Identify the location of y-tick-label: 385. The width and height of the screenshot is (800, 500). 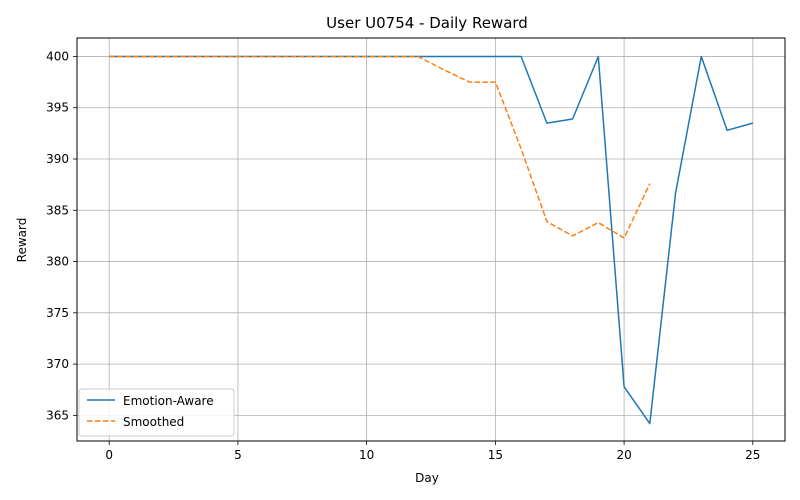
(57, 210).